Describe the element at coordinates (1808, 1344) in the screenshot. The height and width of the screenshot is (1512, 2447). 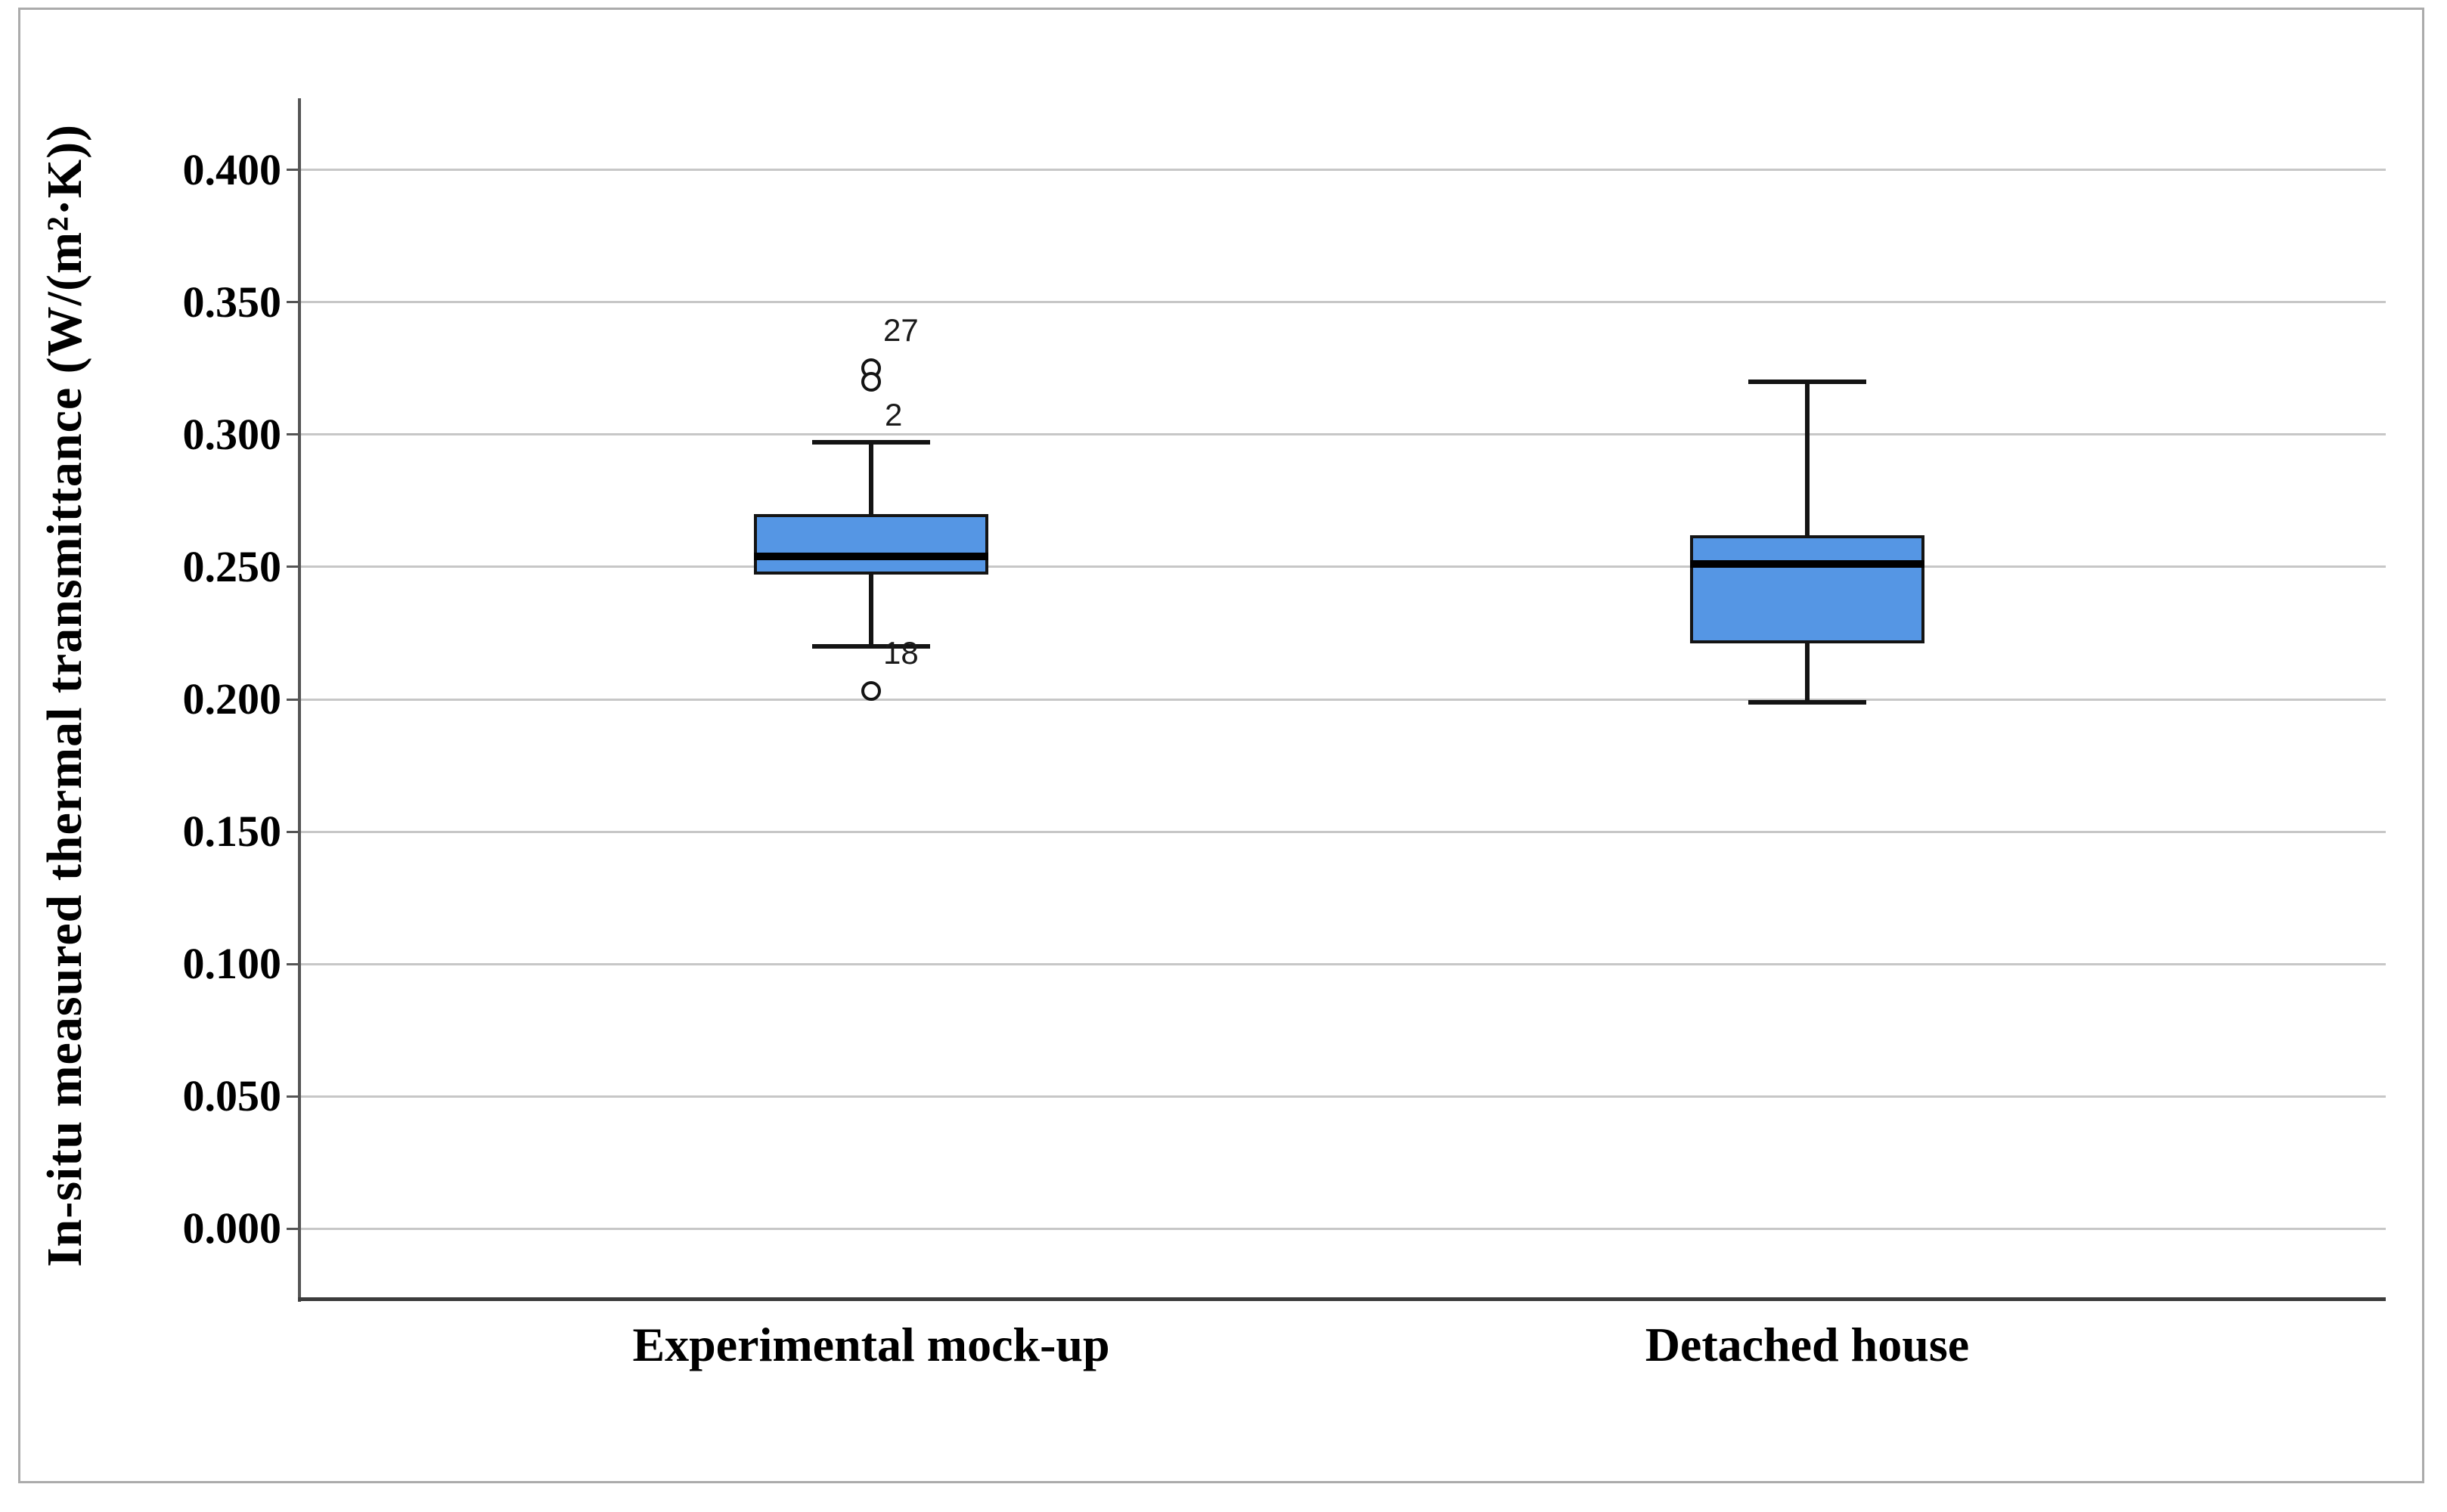
I see `category-label: Detached house` at that location.